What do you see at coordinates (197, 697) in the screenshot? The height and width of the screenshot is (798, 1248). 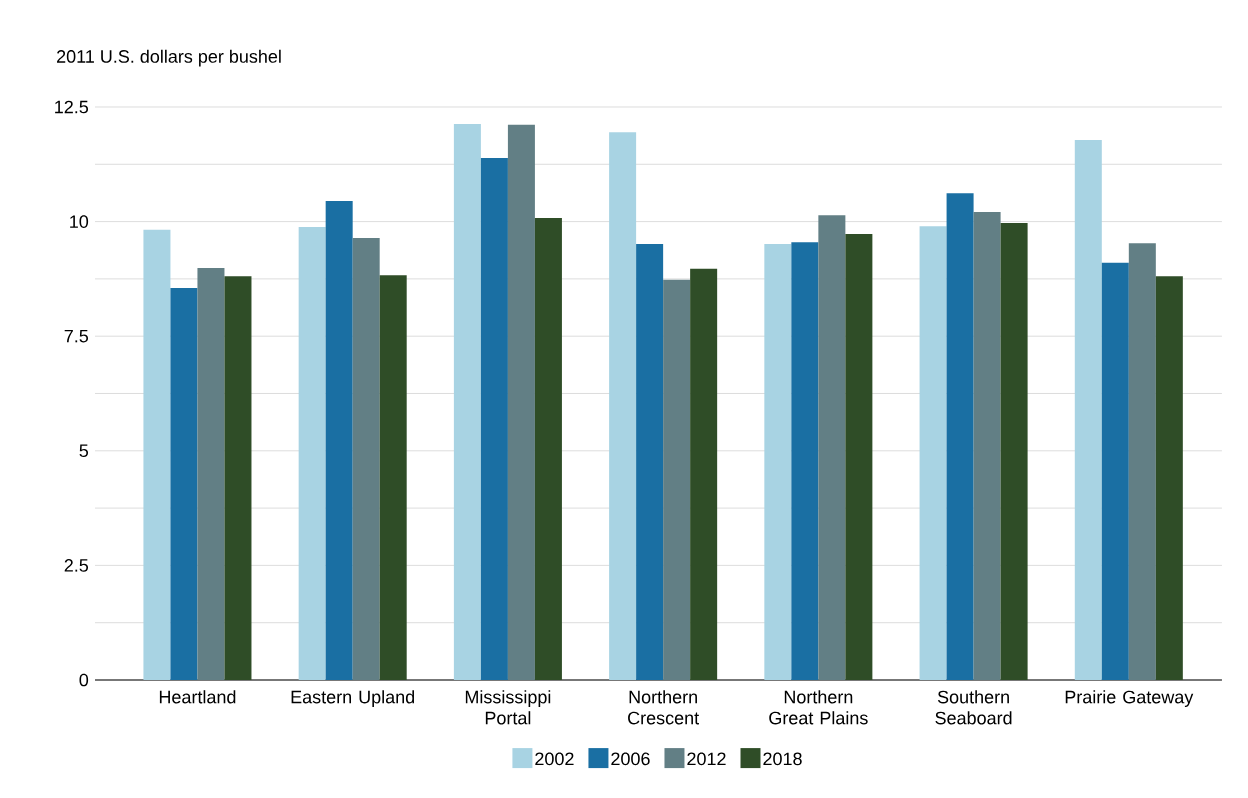 I see `x-tick-label: Heartland` at bounding box center [197, 697].